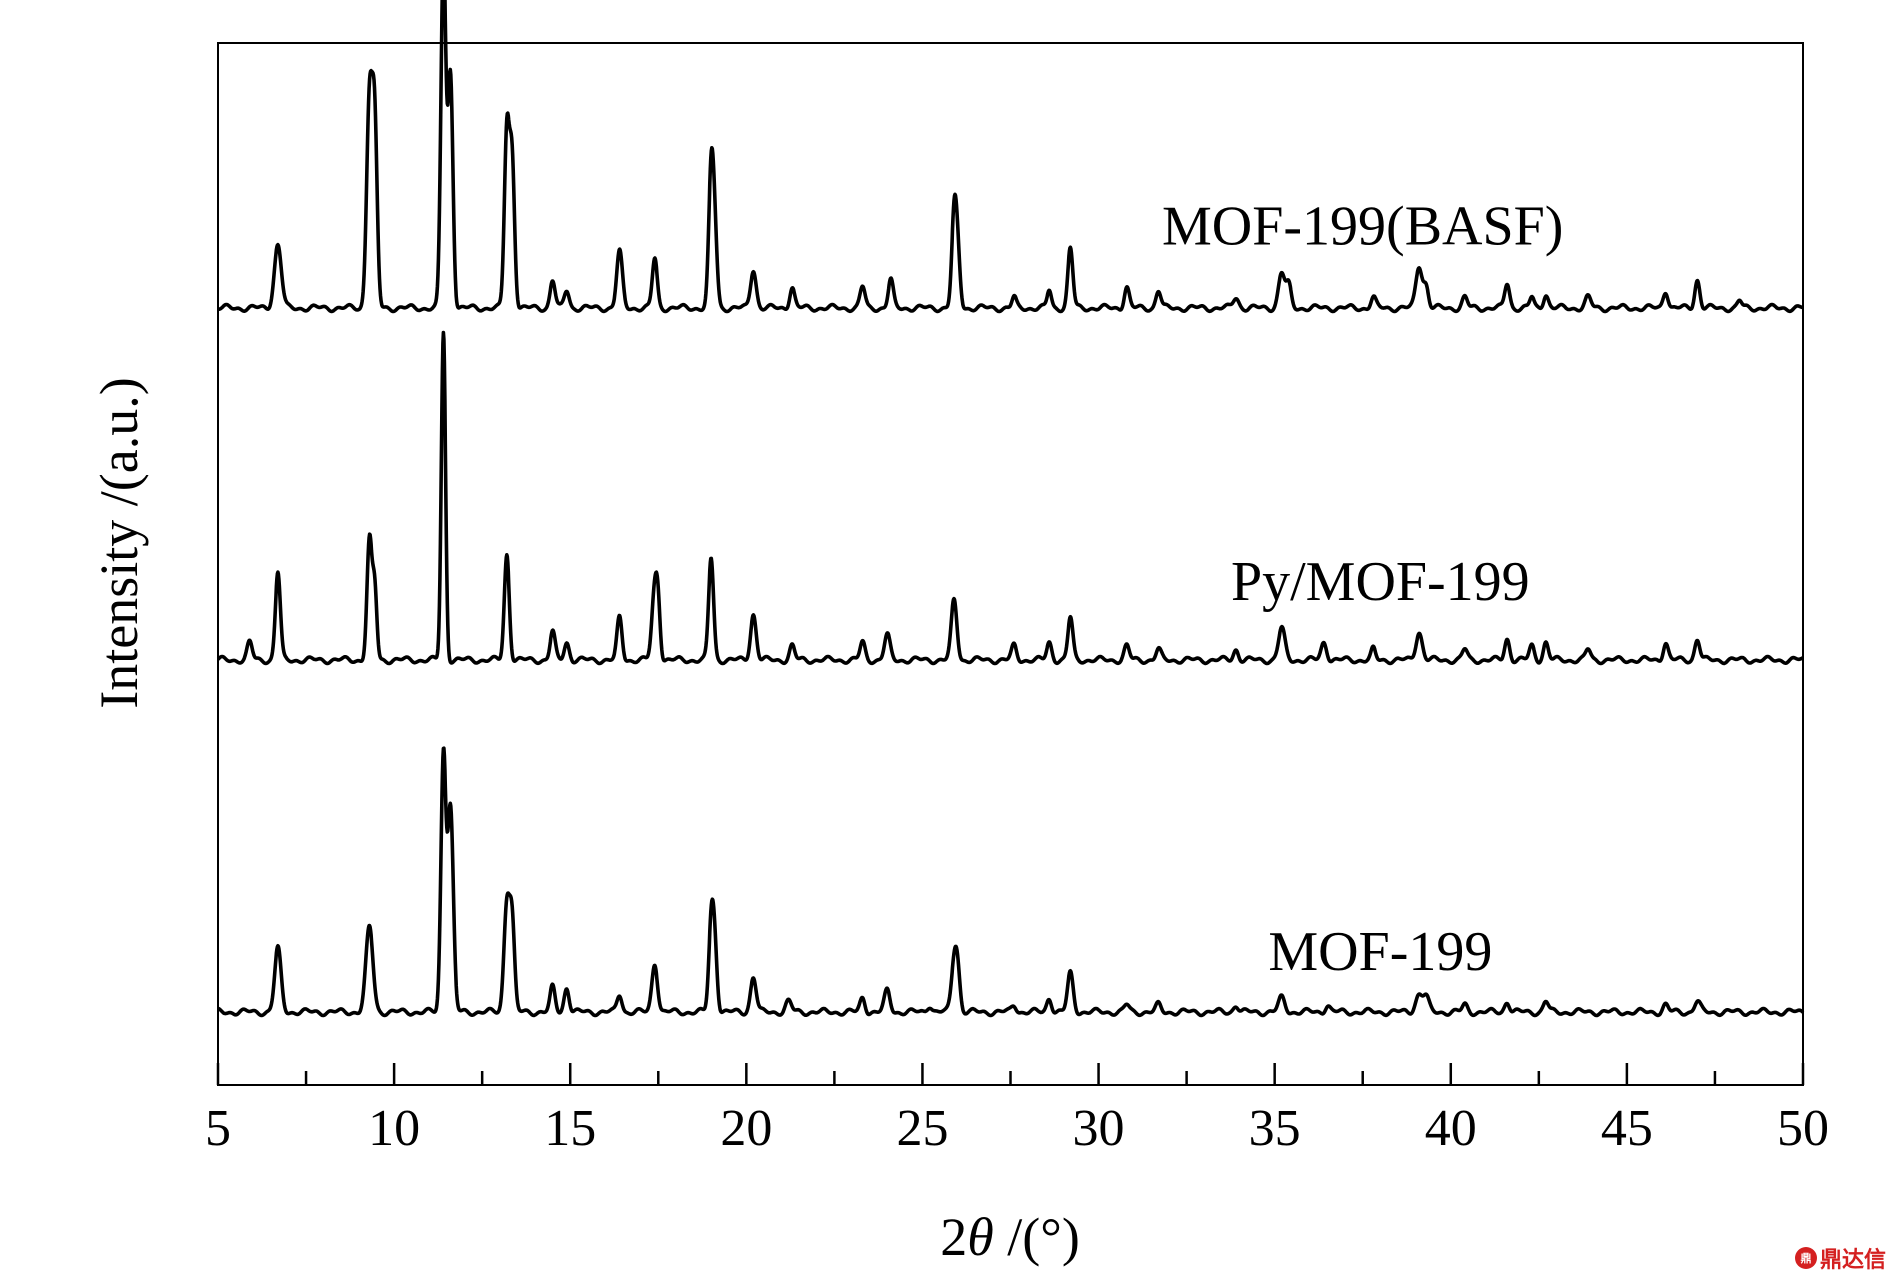 The height and width of the screenshot is (1276, 1890). I want to click on watermark: 鼎 鼎达信, so click(1840, 1258).